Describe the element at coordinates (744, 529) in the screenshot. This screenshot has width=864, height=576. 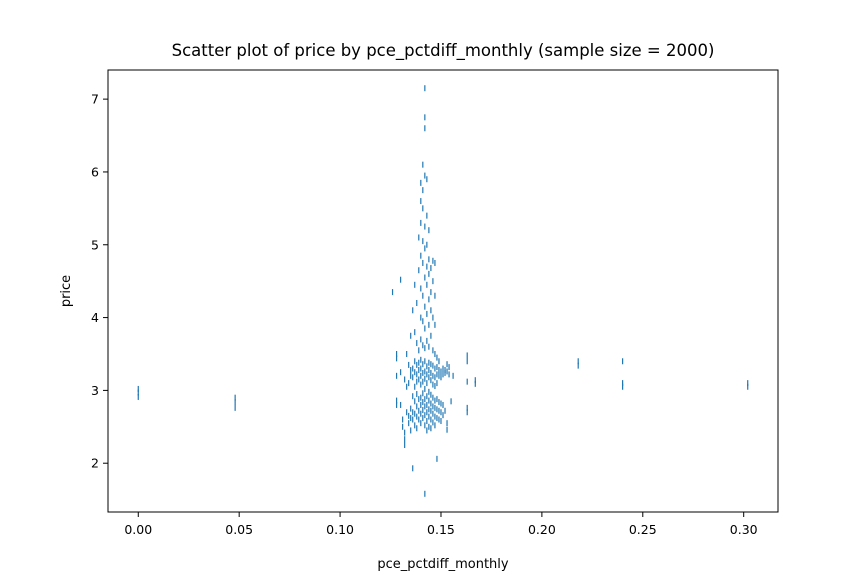
I see `x-tick-label: 0.30` at that location.